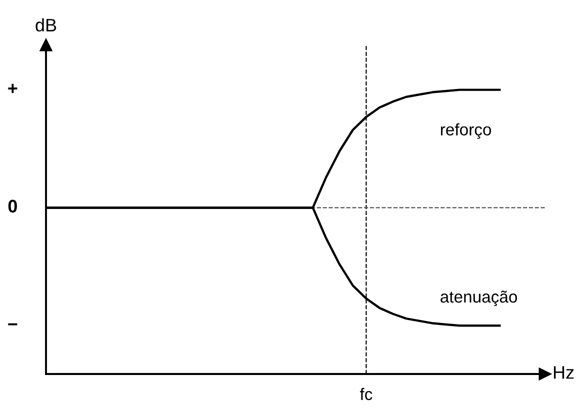  What do you see at coordinates (366, 394) in the screenshot?
I see `text: fc` at bounding box center [366, 394].